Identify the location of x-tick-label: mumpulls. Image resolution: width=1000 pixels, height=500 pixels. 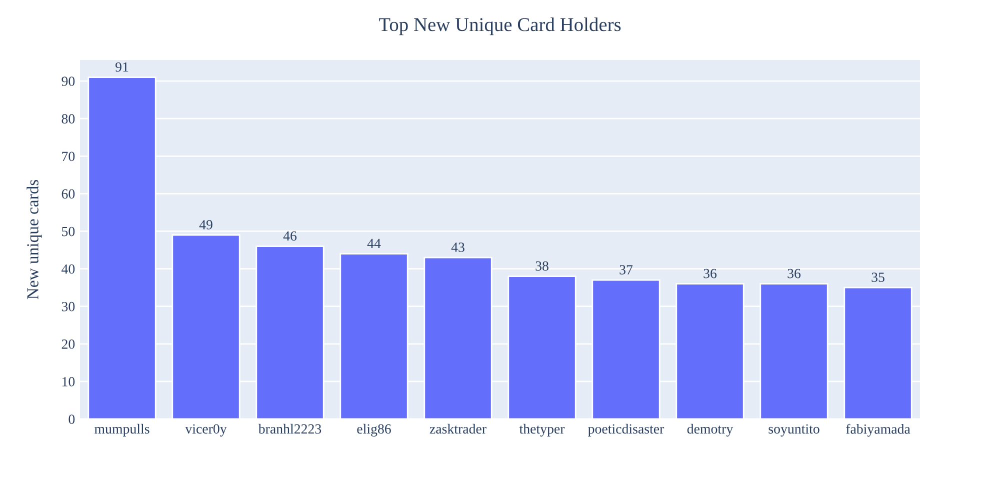
(122, 430).